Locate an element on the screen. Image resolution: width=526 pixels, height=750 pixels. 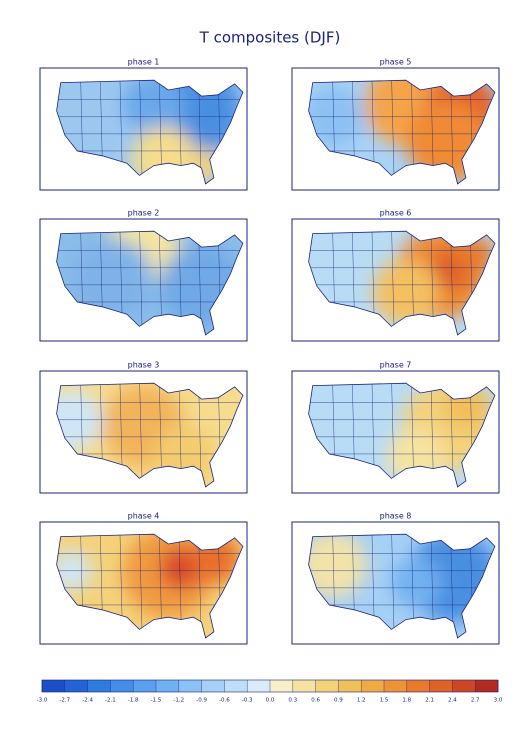
colorbar-label: -0.9 is located at coordinates (201, 701).